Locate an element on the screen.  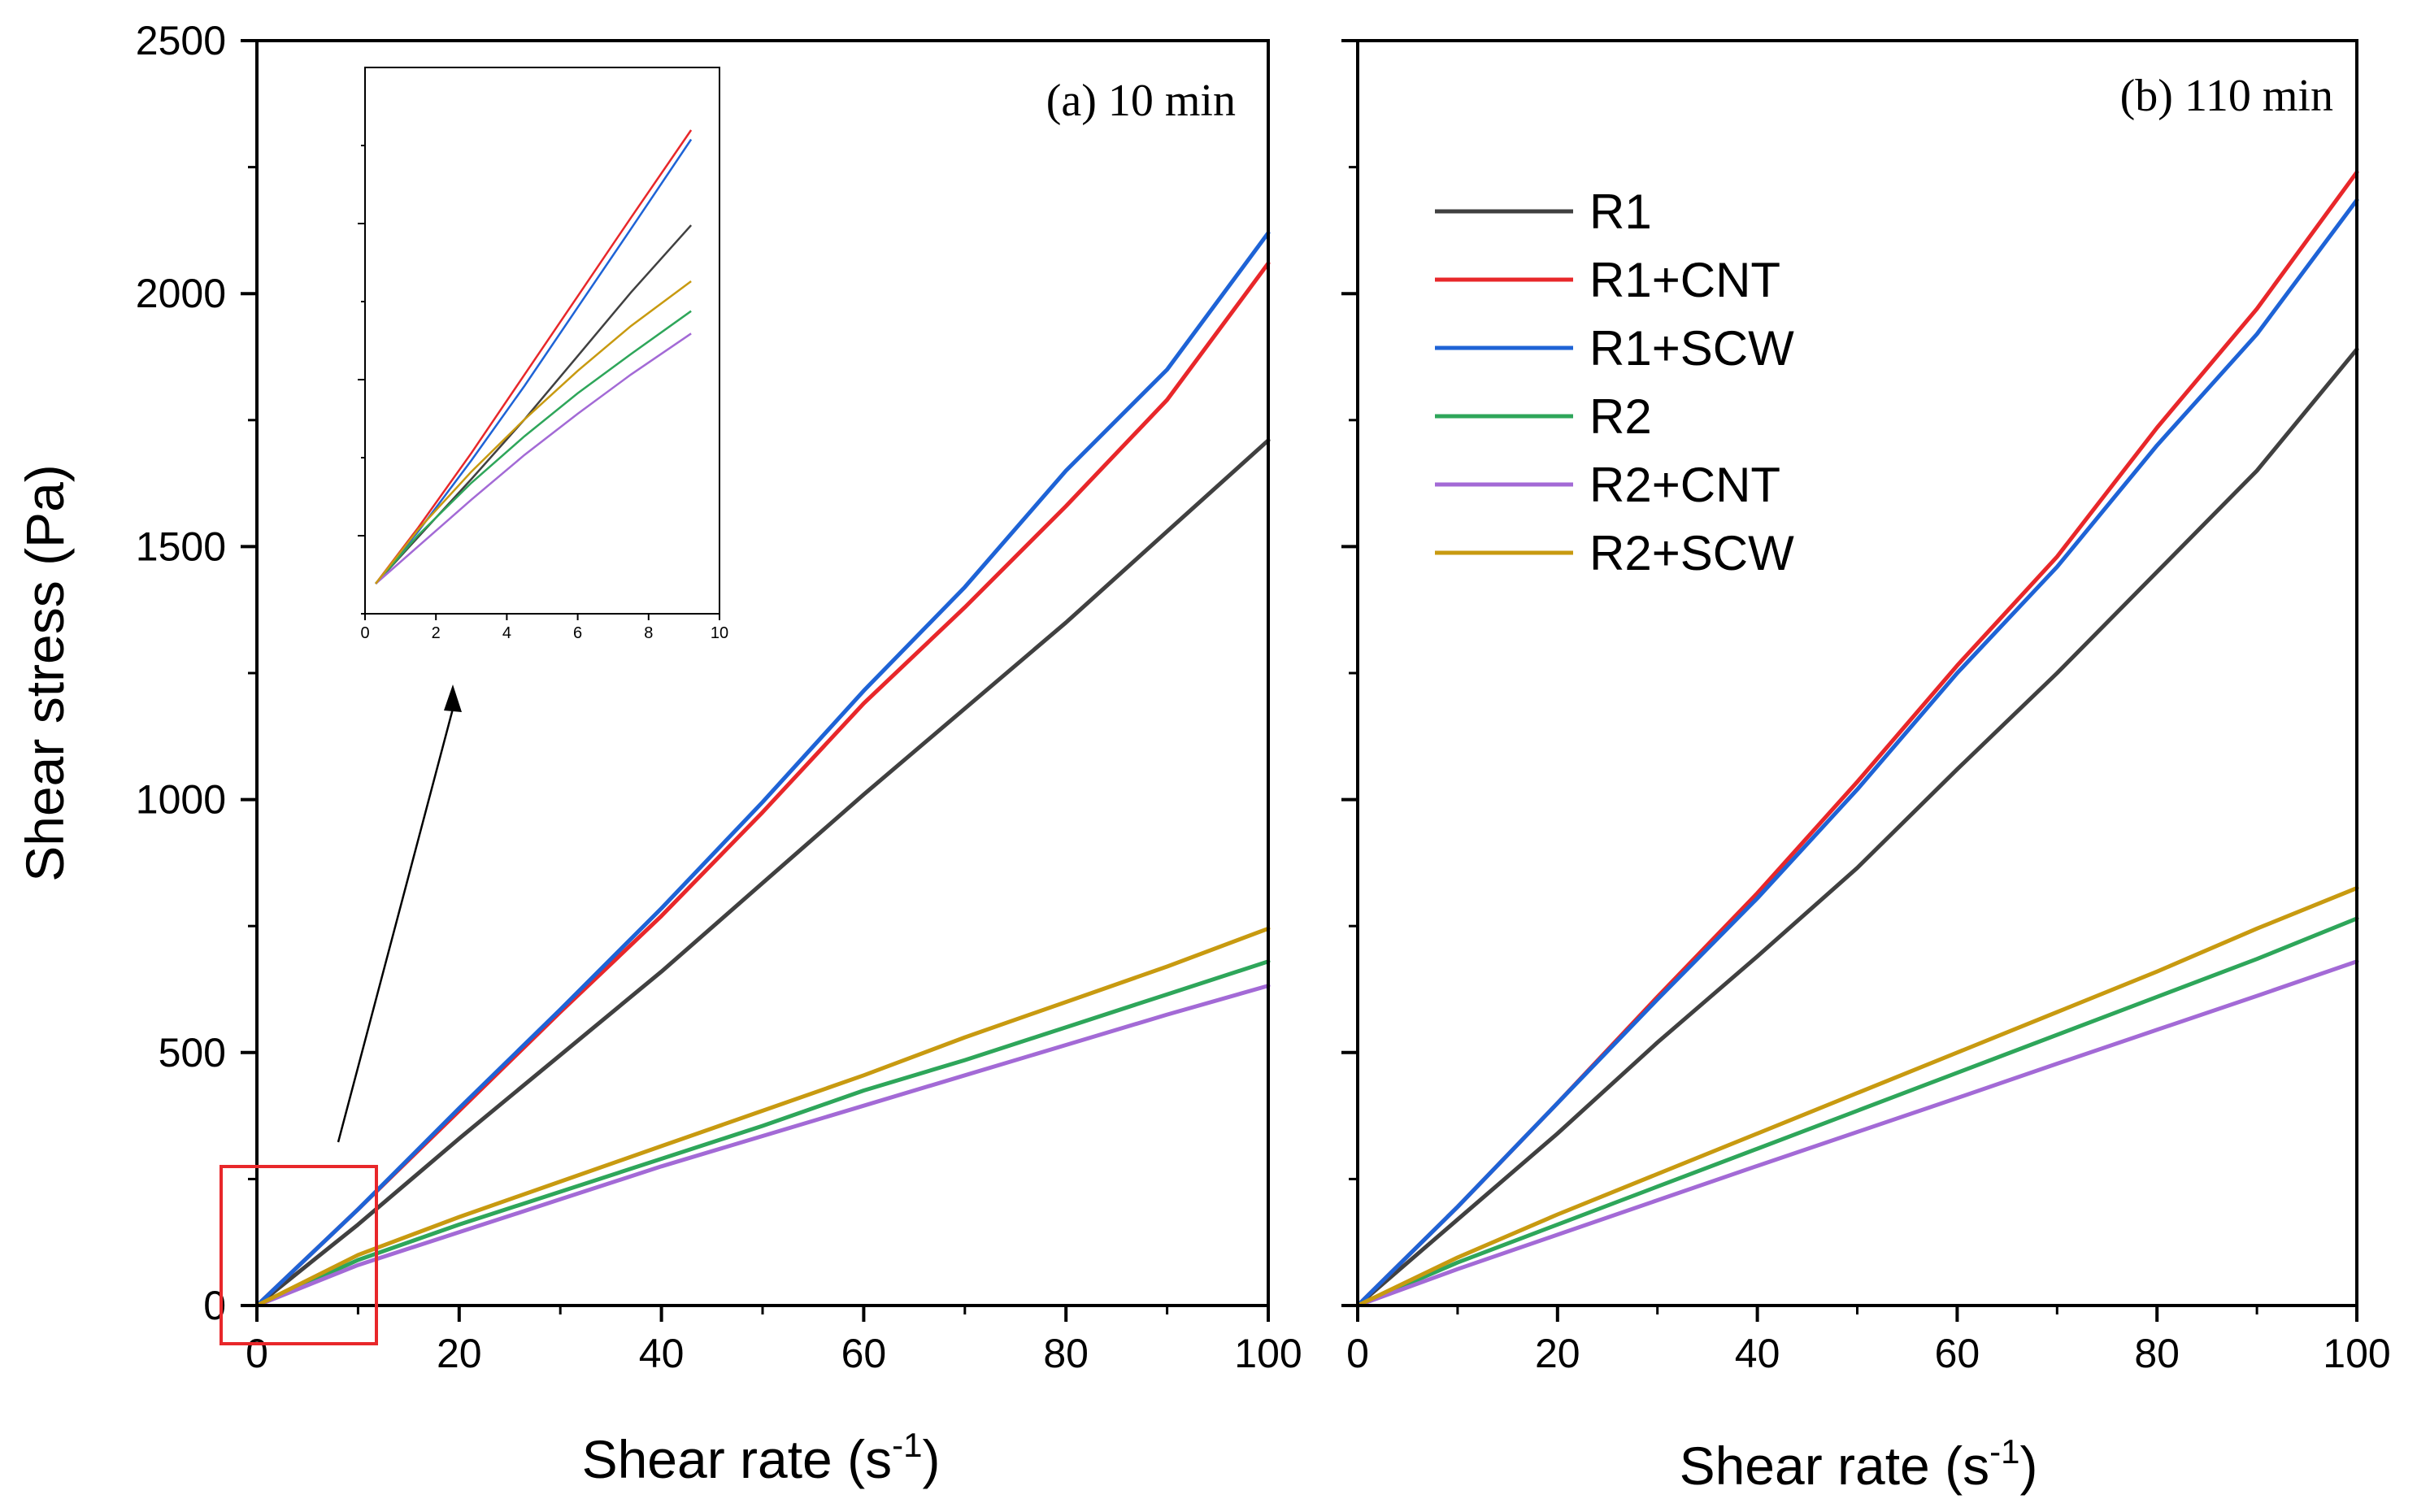
inset-x-tick-label: 0 is located at coordinates (364, 633).